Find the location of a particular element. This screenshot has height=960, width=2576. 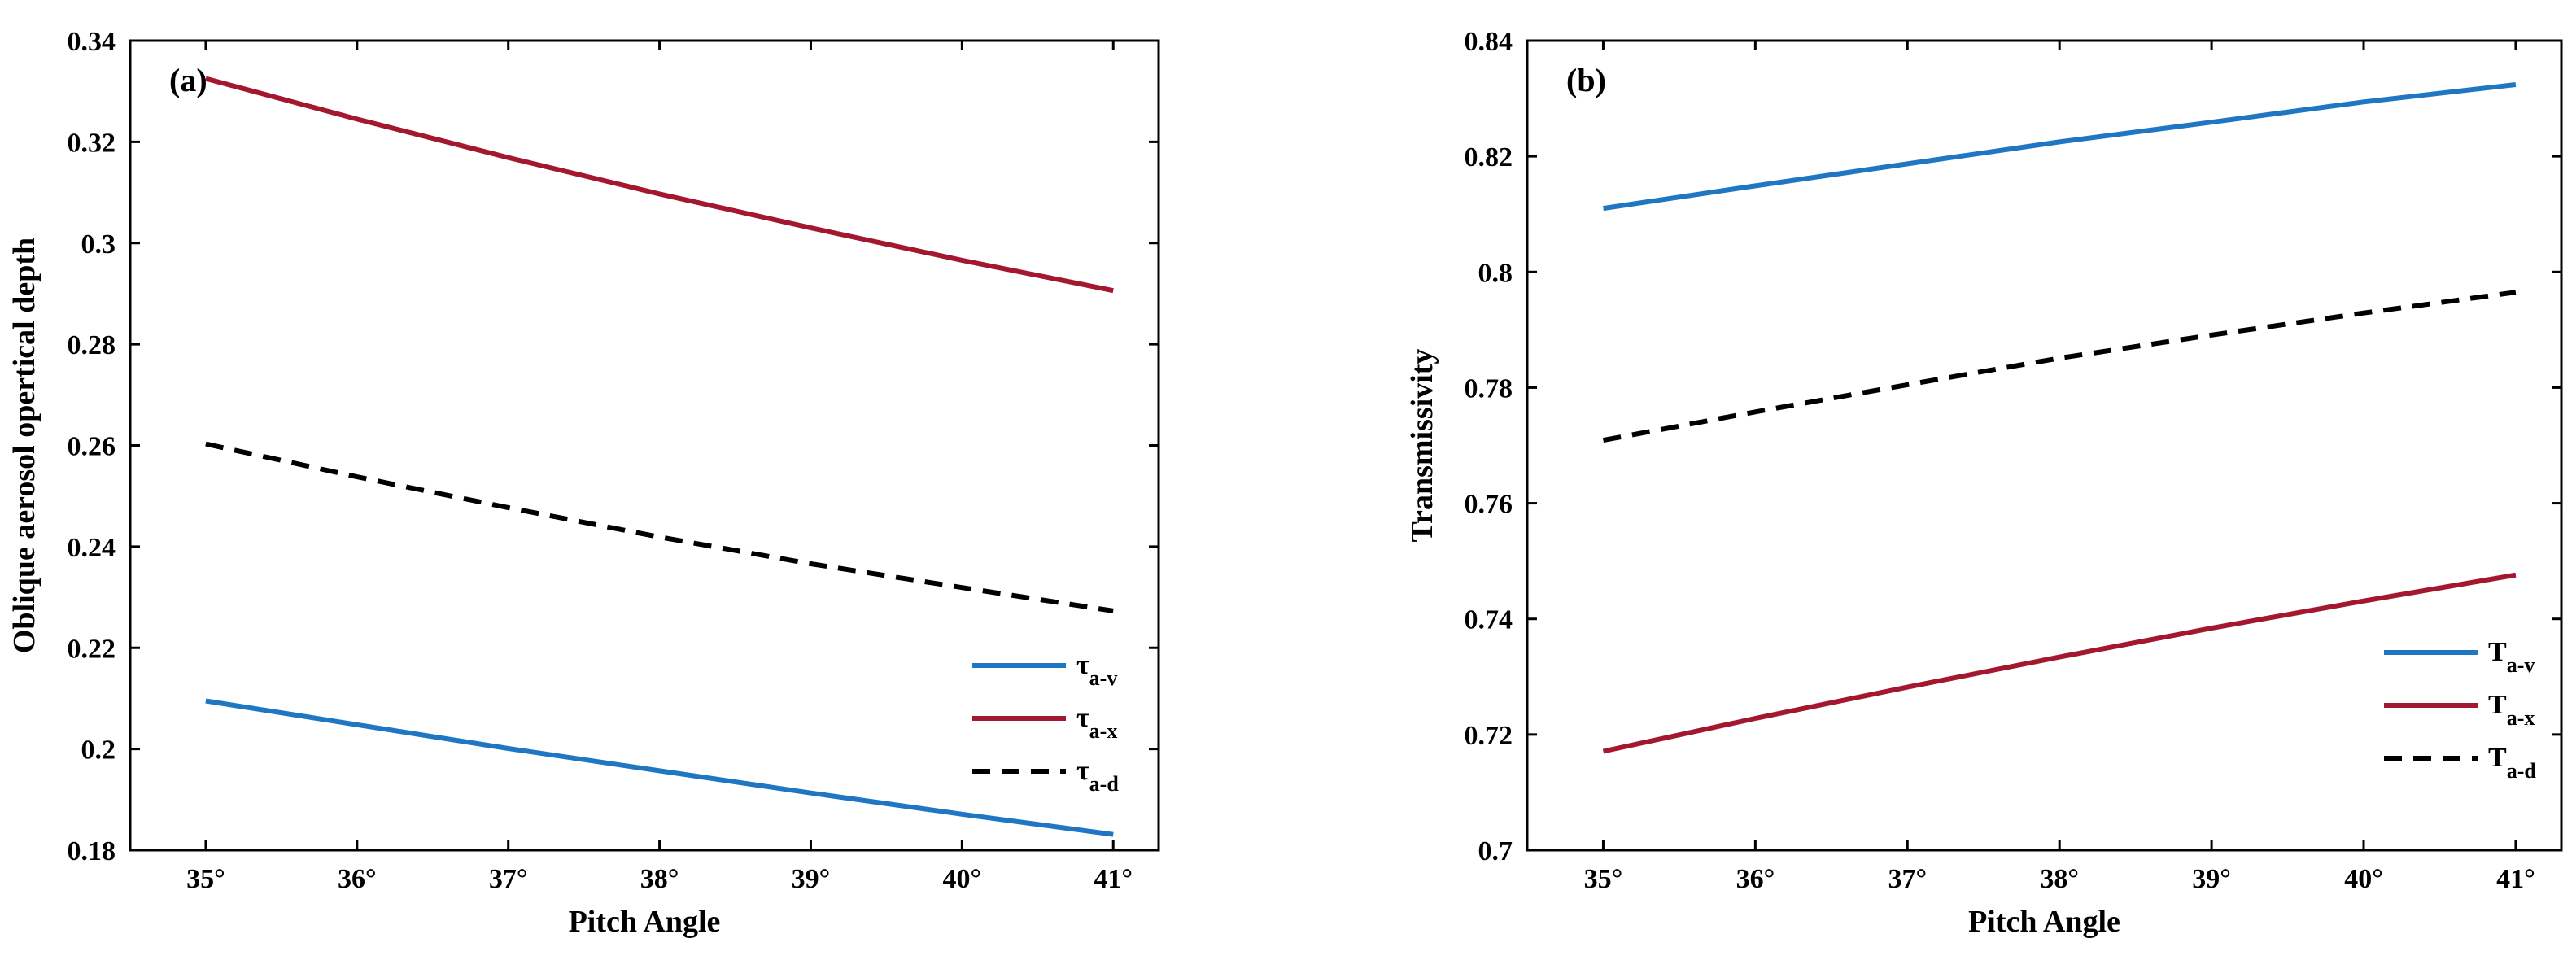

y-tick-label: 0.2 is located at coordinates (98, 751).